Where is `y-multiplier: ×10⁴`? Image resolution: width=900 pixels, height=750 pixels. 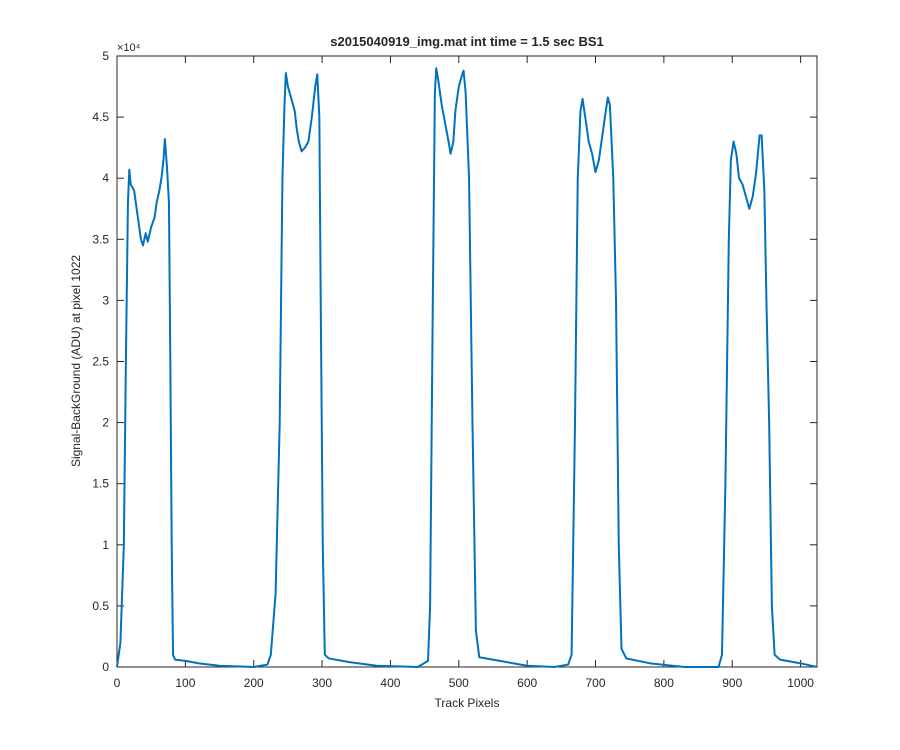 y-multiplier: ×10⁴ is located at coordinates (129, 48).